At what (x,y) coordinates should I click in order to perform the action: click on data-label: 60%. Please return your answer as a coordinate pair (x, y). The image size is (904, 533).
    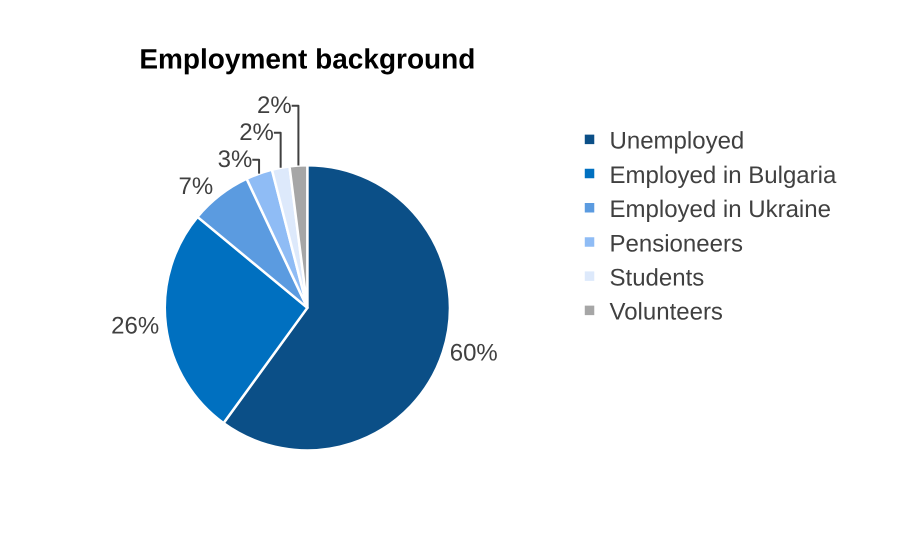
    Looking at the image, I should click on (474, 353).